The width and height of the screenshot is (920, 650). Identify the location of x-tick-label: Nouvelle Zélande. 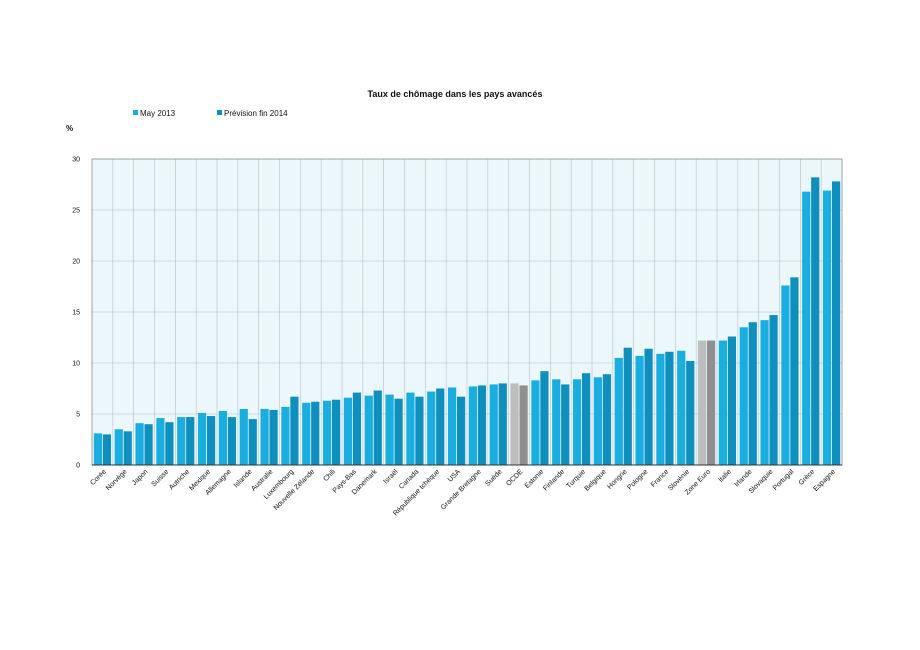
(295, 490).